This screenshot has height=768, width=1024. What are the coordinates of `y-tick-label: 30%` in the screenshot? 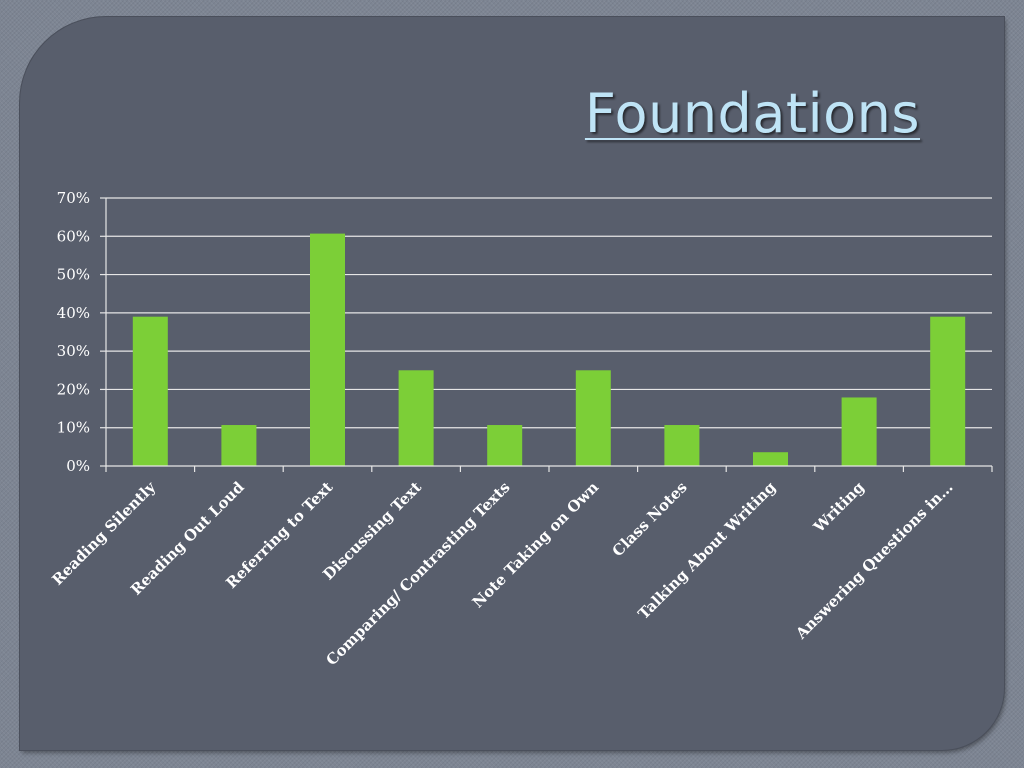 It's located at (73, 351).